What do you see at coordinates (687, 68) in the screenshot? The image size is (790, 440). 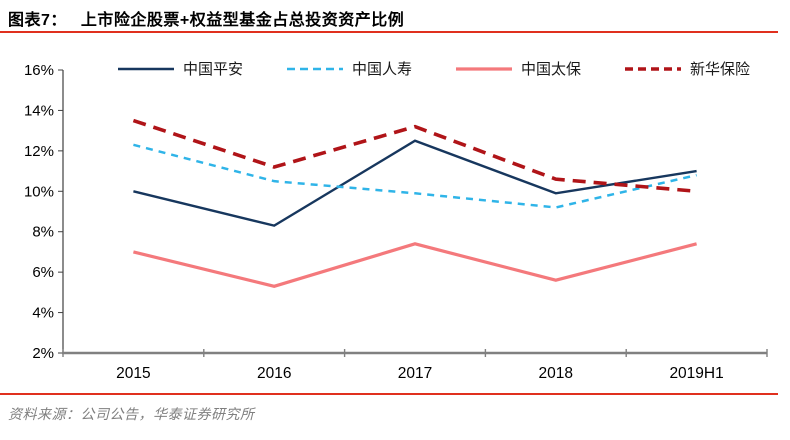 I see `legend-item-xinhua: 新华保险` at bounding box center [687, 68].